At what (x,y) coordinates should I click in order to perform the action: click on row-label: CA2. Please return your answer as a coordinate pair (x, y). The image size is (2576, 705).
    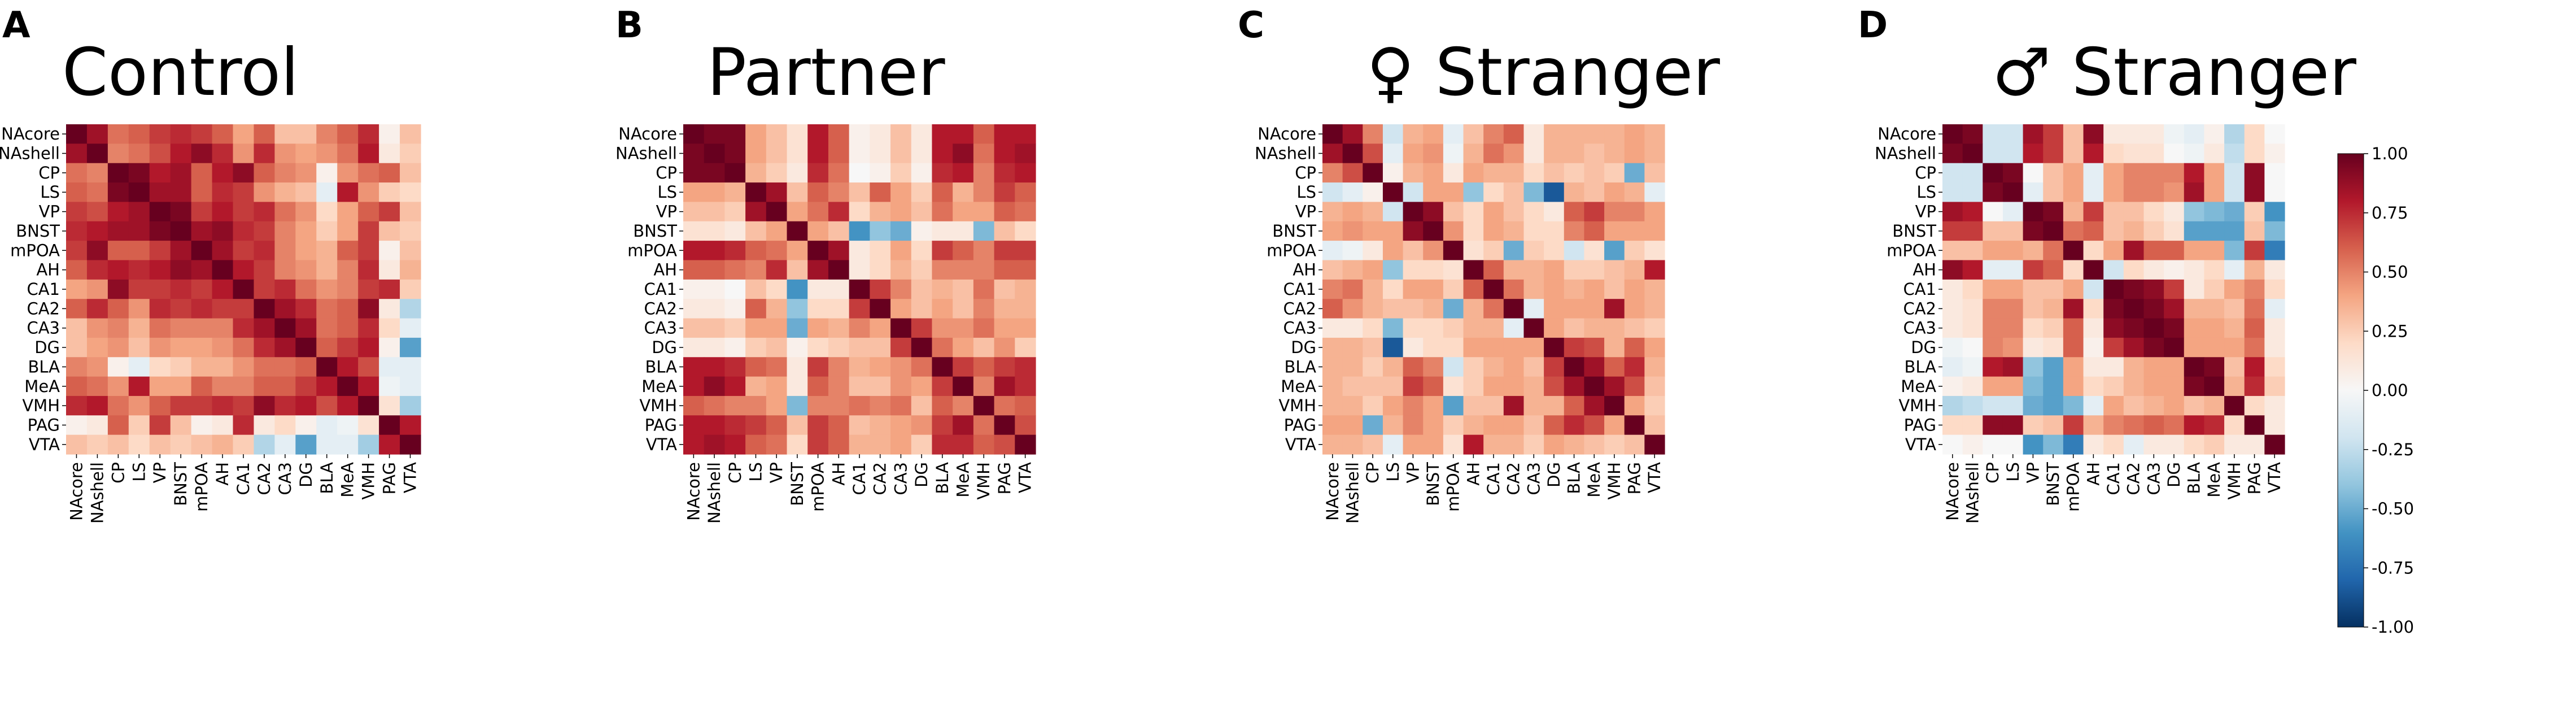
    Looking at the image, I should click on (1919, 308).